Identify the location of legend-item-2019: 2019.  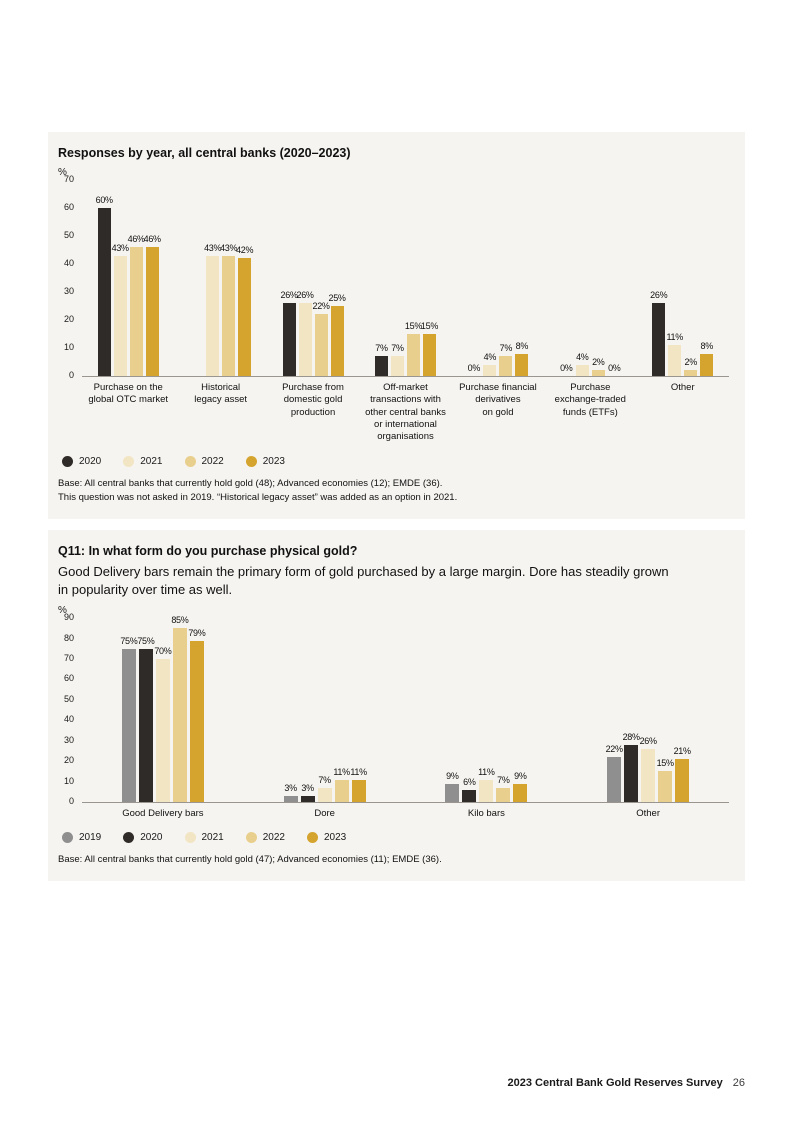
(81, 838).